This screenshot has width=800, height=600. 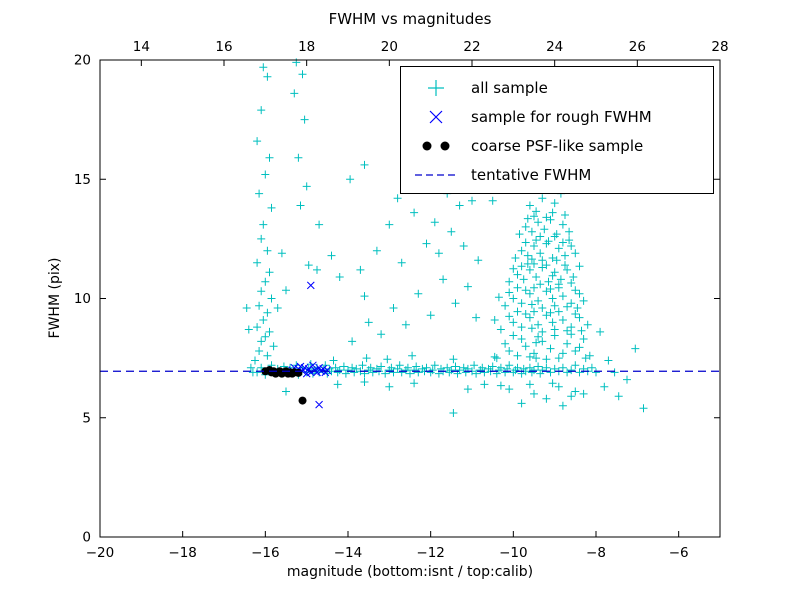 I want to click on svg-text: −10, so click(x=513, y=553).